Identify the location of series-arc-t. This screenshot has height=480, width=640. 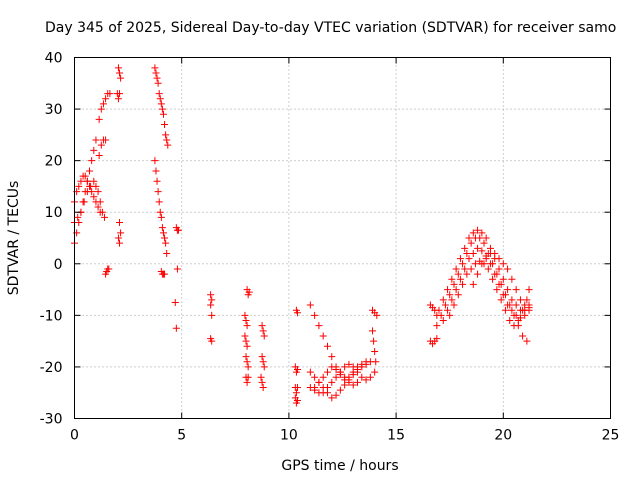
(375, 341).